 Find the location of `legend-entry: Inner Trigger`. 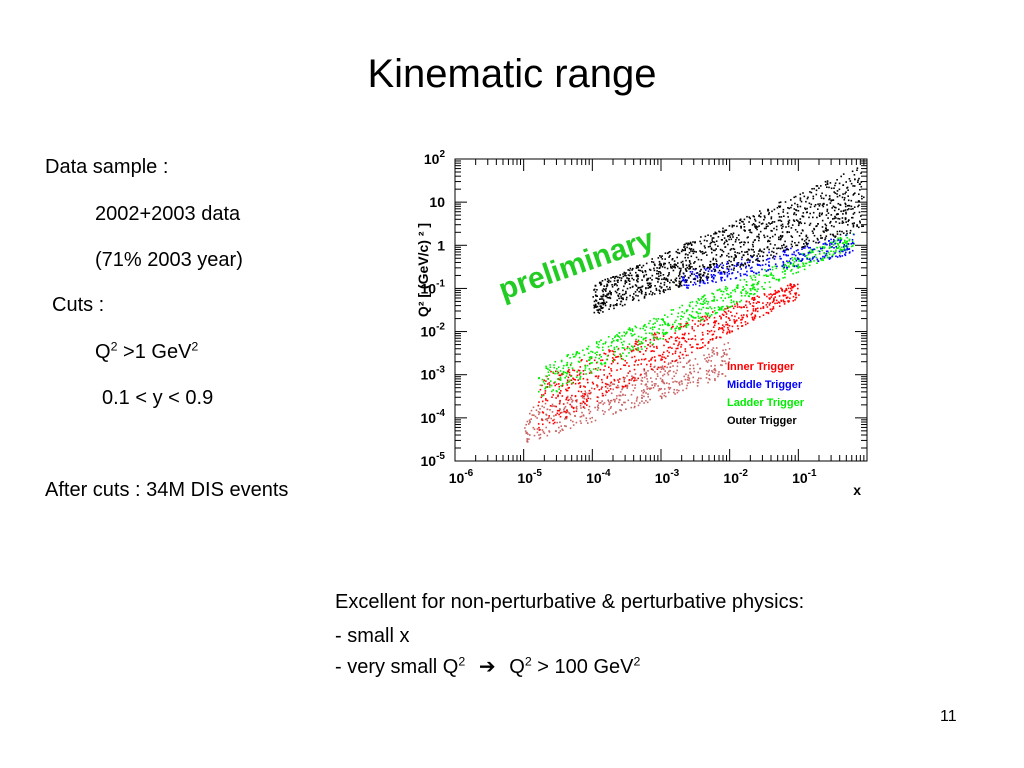

legend-entry: Inner Trigger is located at coordinates (761, 367).